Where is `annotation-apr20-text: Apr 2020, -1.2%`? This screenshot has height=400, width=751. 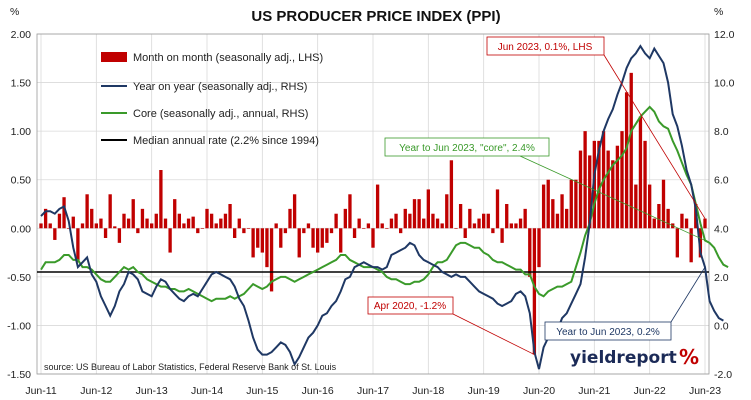
annotation-apr20-text: Apr 2020, -1.2% is located at coordinates (410, 306).